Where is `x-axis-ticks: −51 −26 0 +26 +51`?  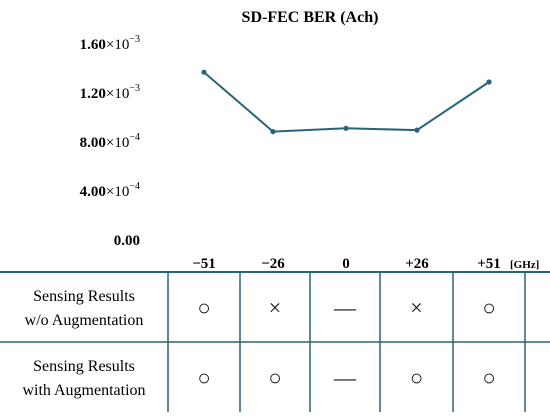 x-axis-ticks: −51 −26 0 +26 +51 is located at coordinates (346, 264).